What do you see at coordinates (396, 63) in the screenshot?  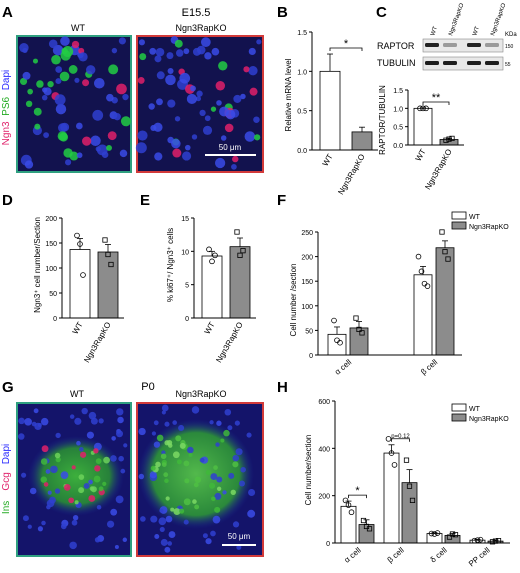 I see `blot-row-tubulin: TUBULIN` at bounding box center [396, 63].